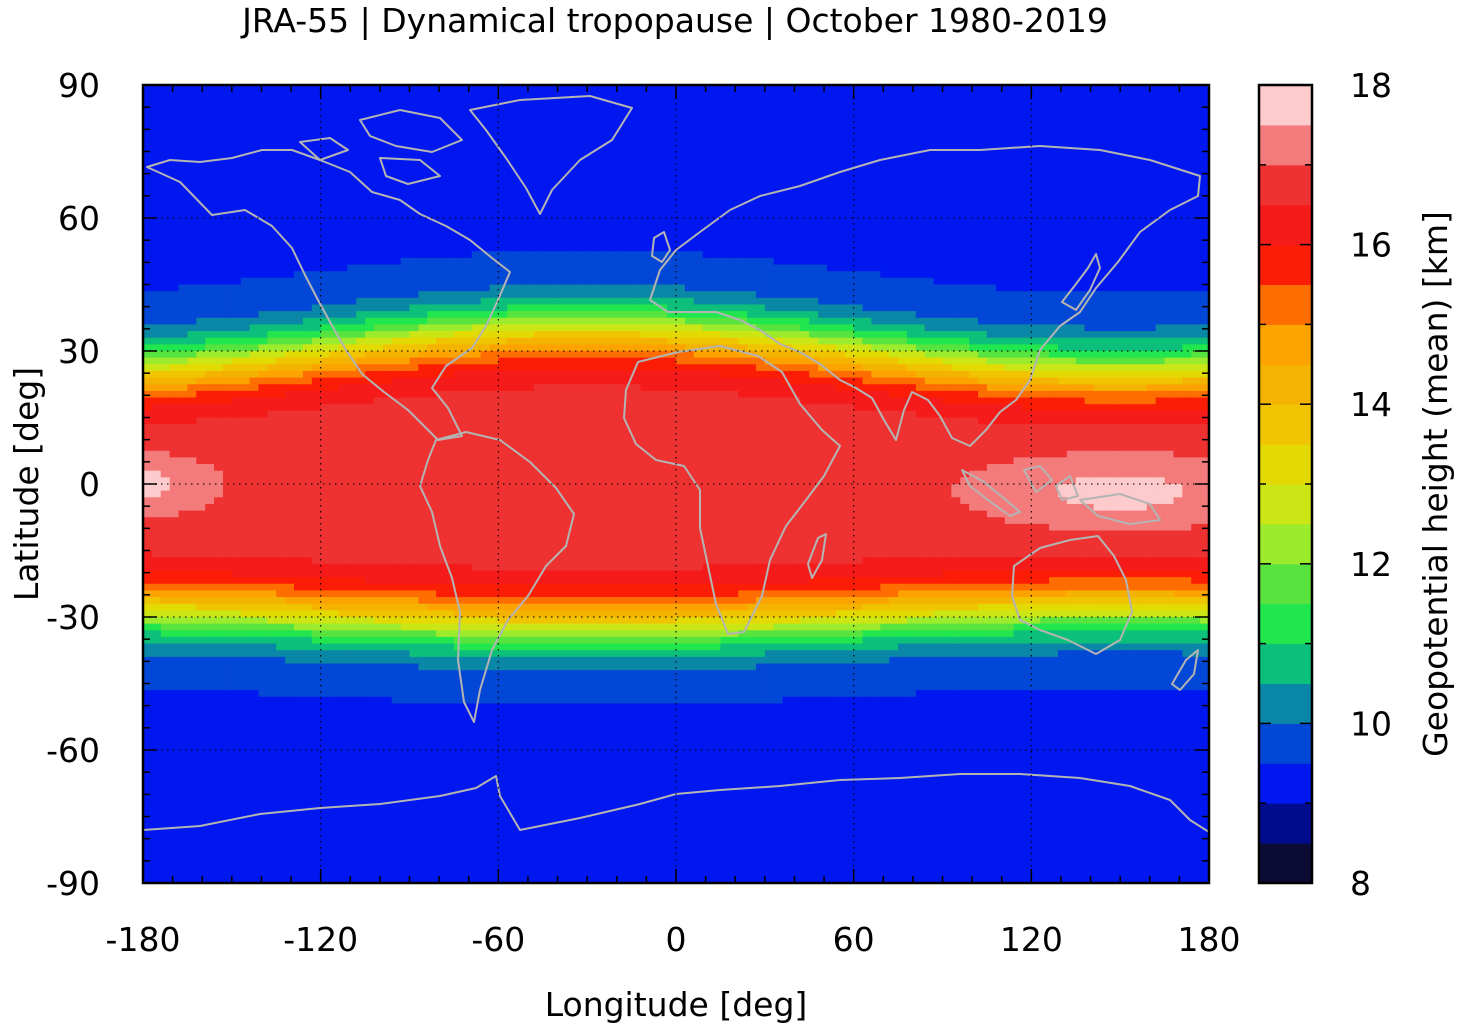 This screenshot has height=1029, width=1471. Describe the element at coordinates (1061, 495) in the screenshot. I see `coastline-indonesia` at that location.